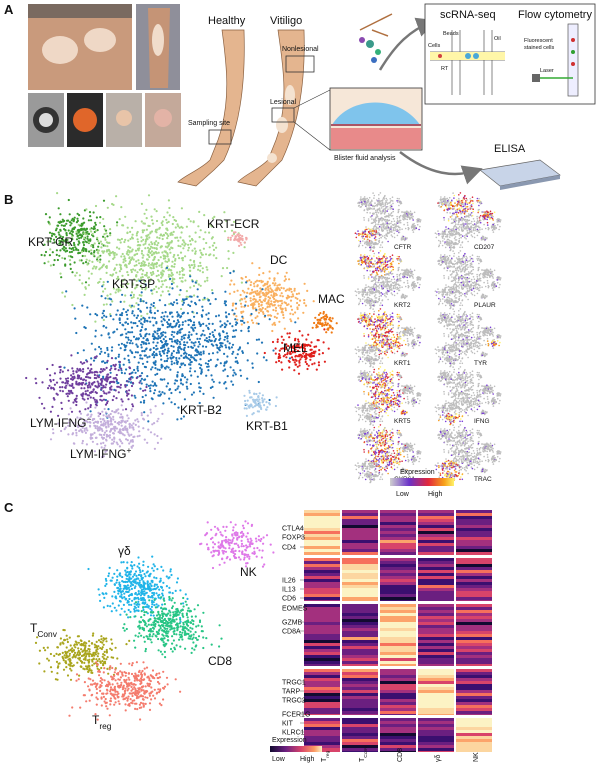 This screenshot has width=597, height=764. Describe the element at coordinates (403, 247) in the screenshot. I see `gene-label: CFTR` at that location.